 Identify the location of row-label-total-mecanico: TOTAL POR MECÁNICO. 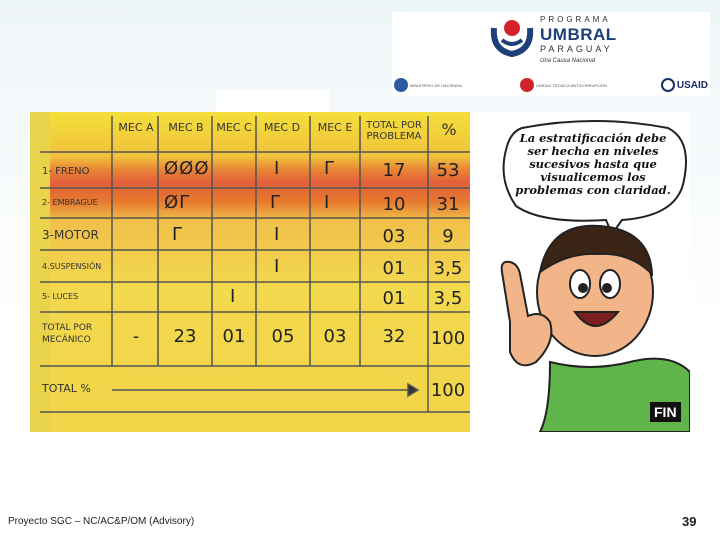
(67, 334).